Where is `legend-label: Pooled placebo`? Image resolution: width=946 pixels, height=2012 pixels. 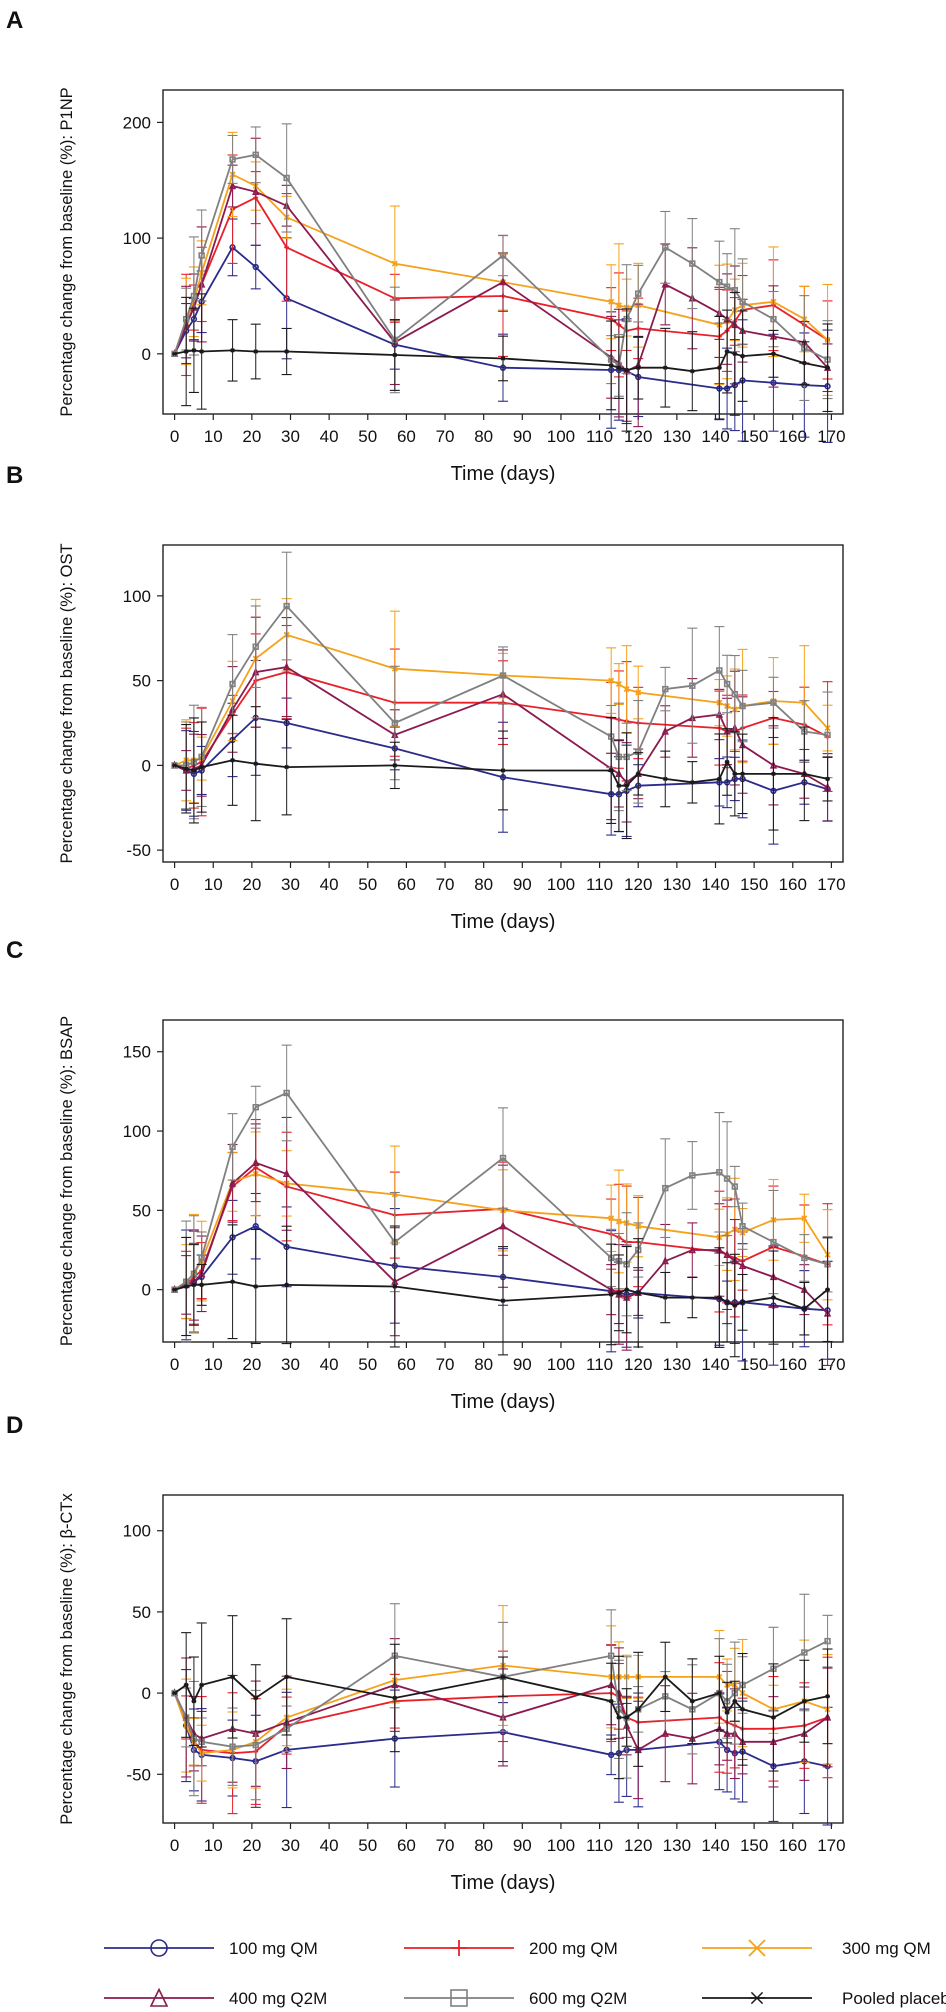
legend-label: Pooled placebo is located at coordinates (894, 1998).